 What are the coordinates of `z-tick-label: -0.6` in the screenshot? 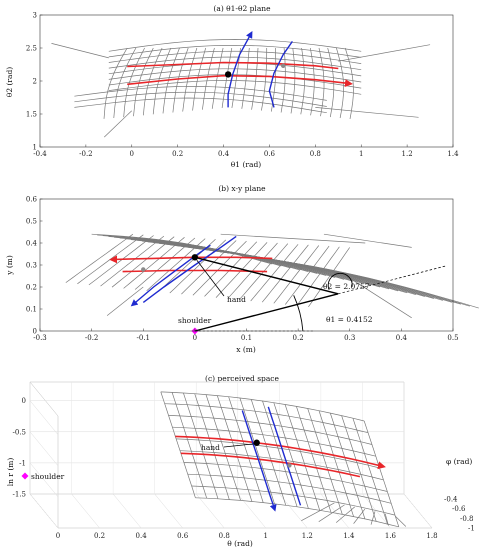 It's located at (459, 509).